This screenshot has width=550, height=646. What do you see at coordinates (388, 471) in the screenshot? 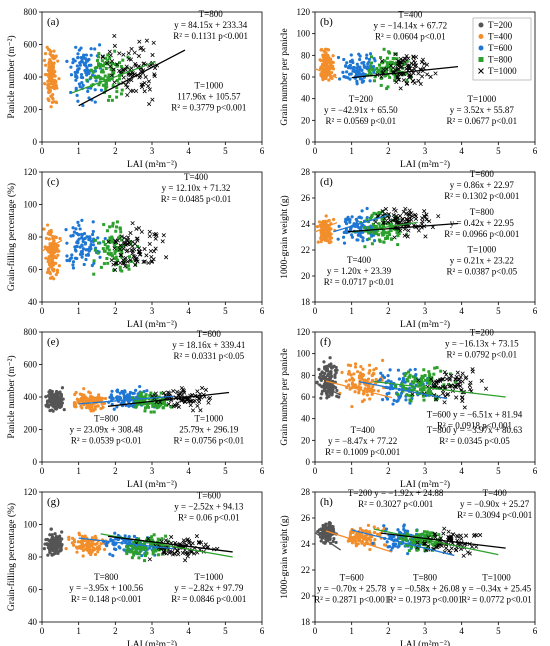
I see `x-tick-label: 2` at bounding box center [388, 471].